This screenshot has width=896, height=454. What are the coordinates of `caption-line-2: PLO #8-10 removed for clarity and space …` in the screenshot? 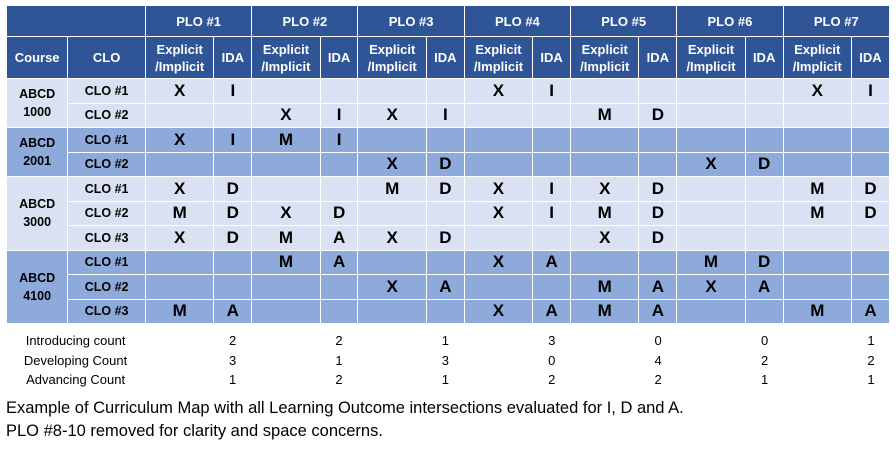 It's located at (194, 431).